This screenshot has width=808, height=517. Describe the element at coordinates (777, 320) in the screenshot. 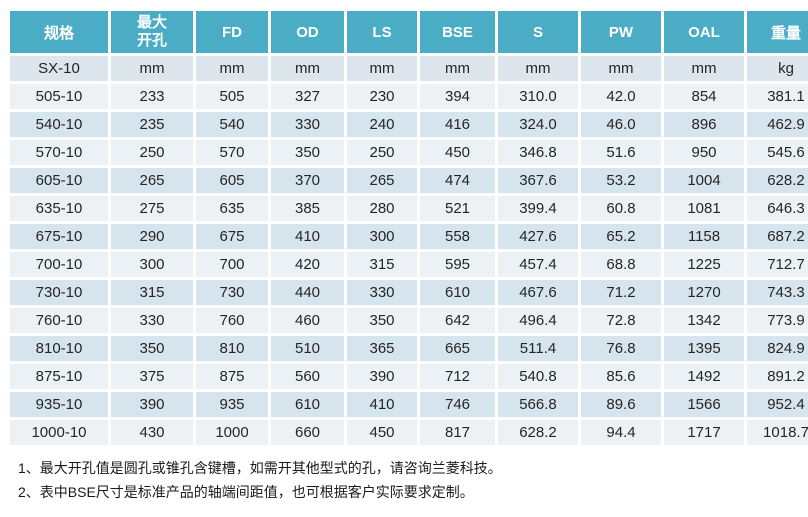

I see `table-cell: 773.9` at that location.